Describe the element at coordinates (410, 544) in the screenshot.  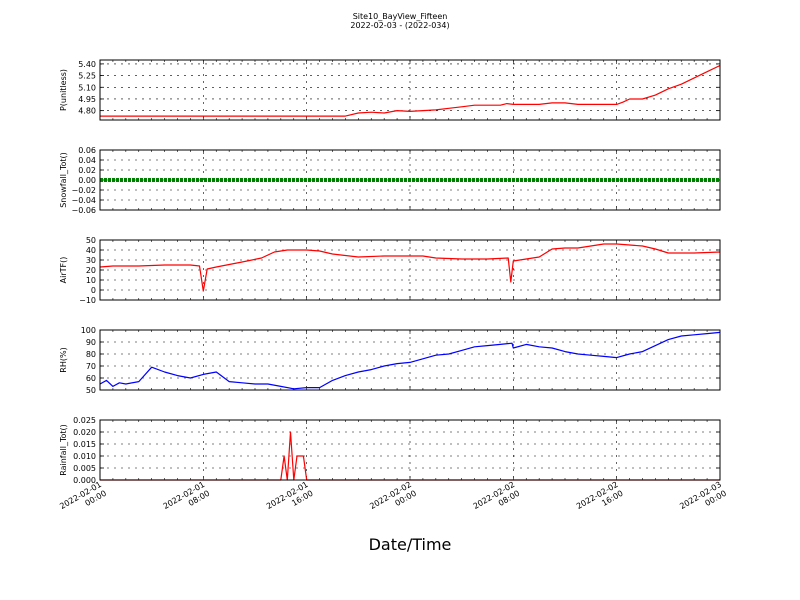
I see `x-axis-label: Date/Time` at that location.